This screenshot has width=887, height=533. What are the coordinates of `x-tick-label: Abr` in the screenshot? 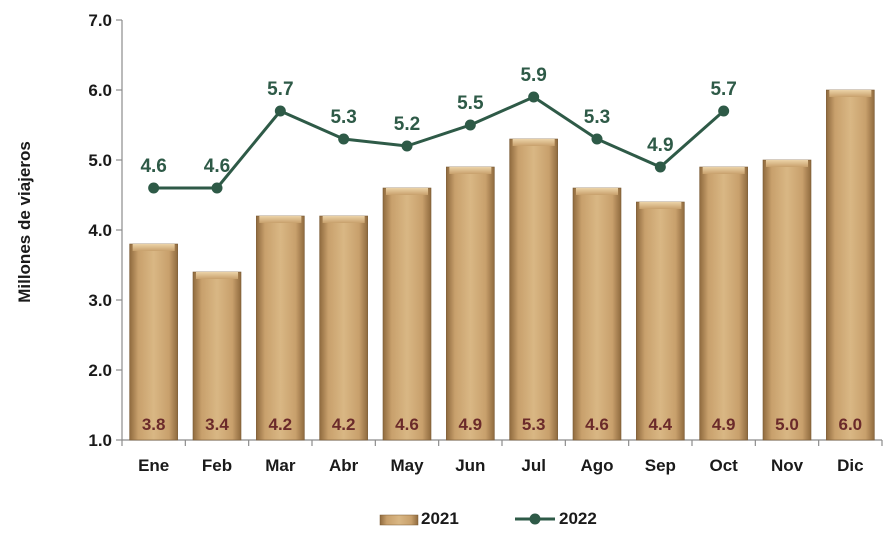 It's located at (344, 465).